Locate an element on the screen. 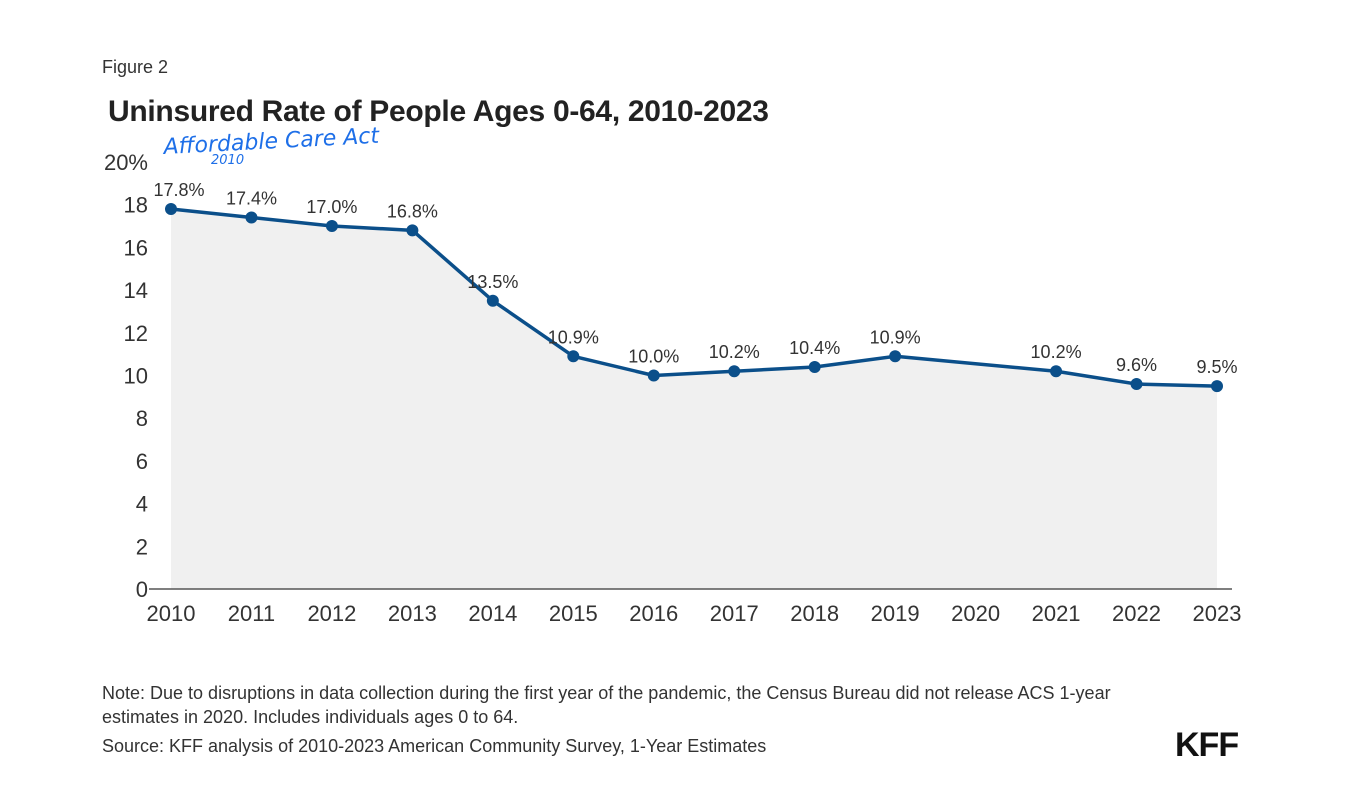  y-tick-label: 4 is located at coordinates (142, 504).